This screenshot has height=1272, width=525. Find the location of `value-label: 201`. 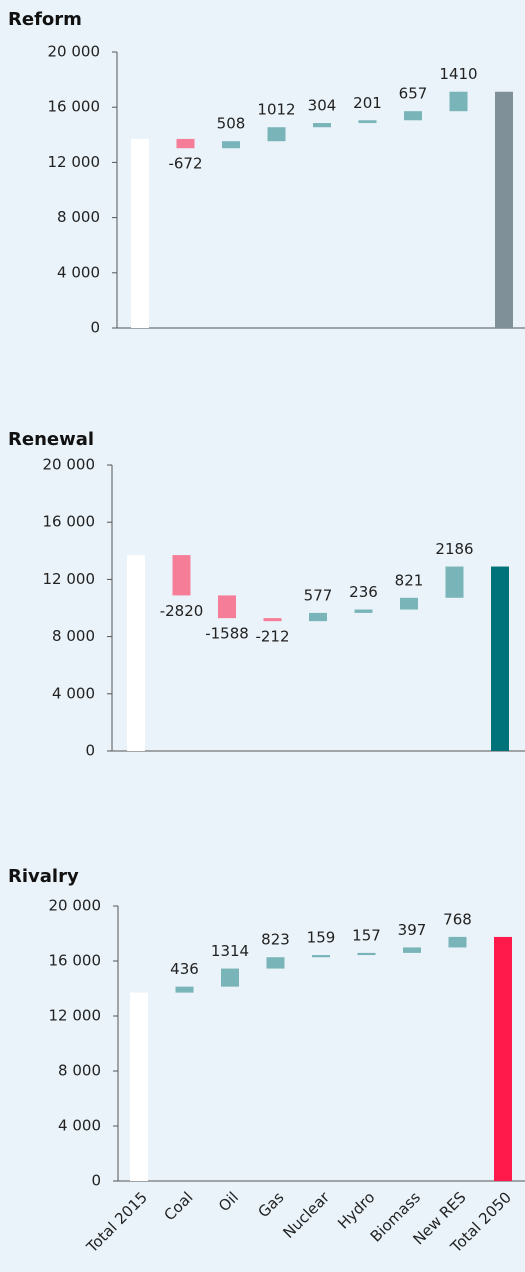

value-label: 201 is located at coordinates (367, 103).